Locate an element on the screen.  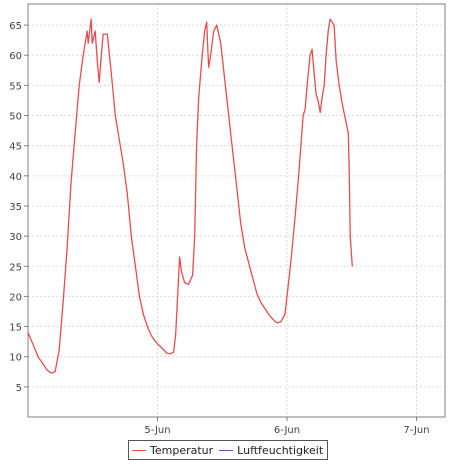
y-tick-label: 15 is located at coordinates (15, 328).